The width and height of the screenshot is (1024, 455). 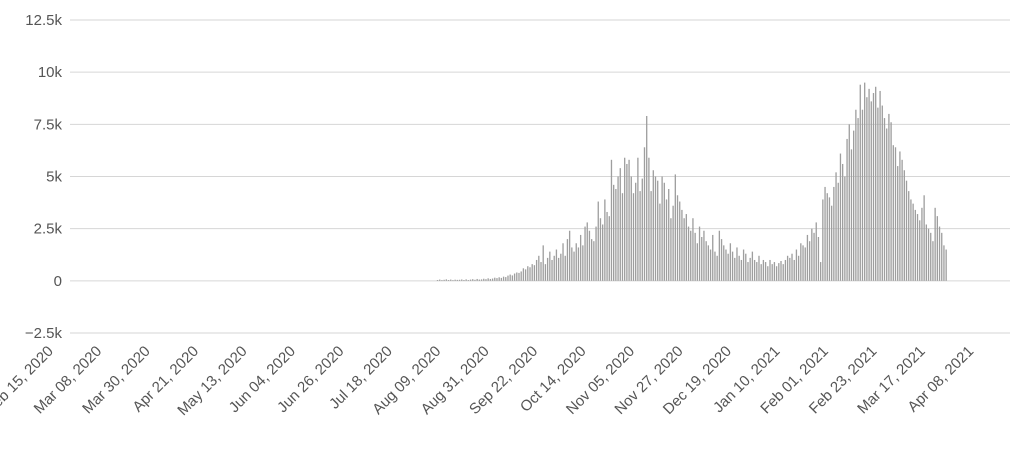 I want to click on y-tick-label: 0, so click(x=58, y=281).